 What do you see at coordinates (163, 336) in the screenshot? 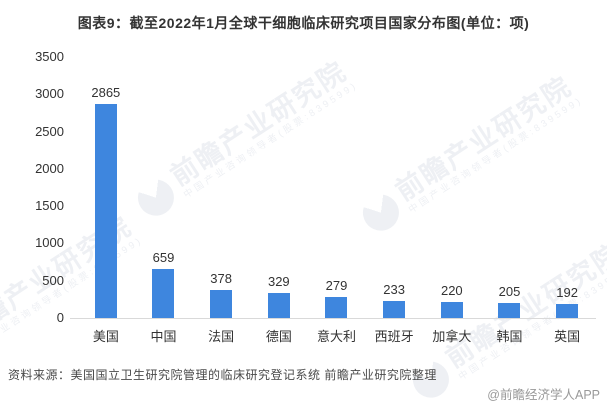
I see `x-category-label: 中国` at bounding box center [163, 336].